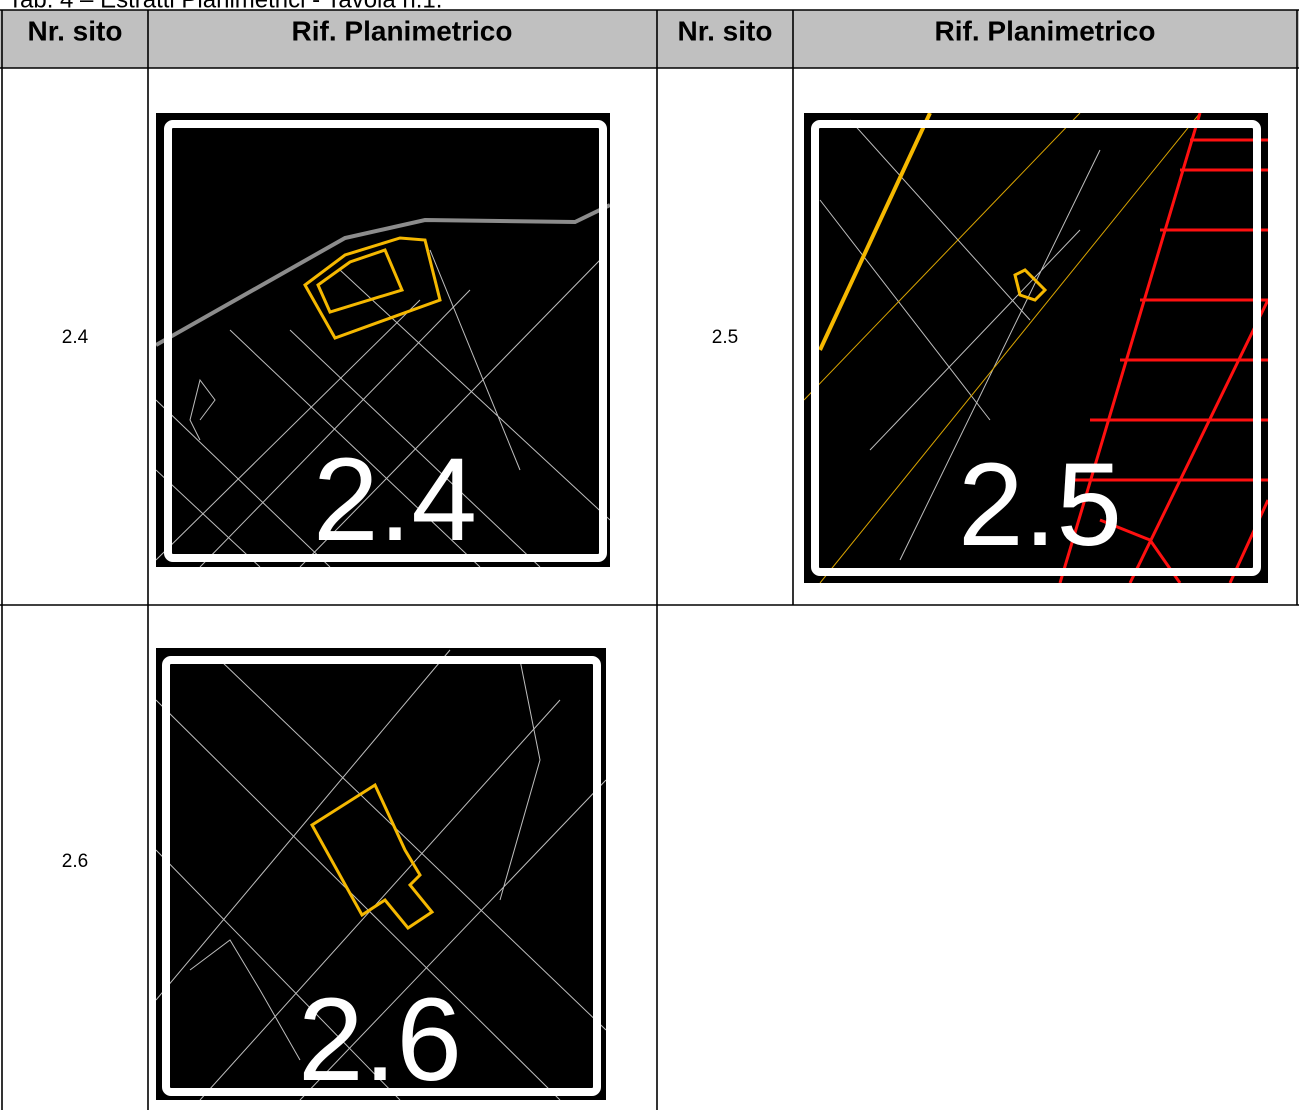  Describe the element at coordinates (381, 877) in the screenshot. I see `map-image: 2.6` at that location.